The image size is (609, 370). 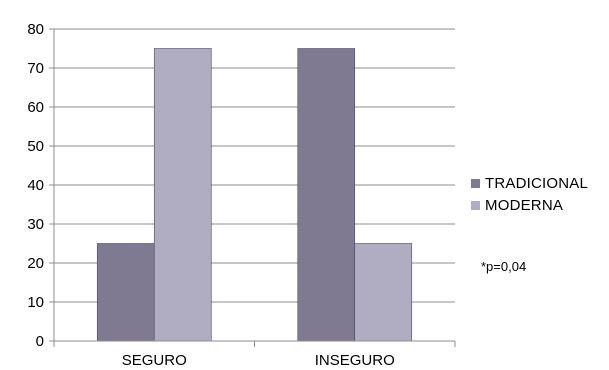 What do you see at coordinates (125, 292) in the screenshot?
I see `bar-tradicional-seguro` at bounding box center [125, 292].